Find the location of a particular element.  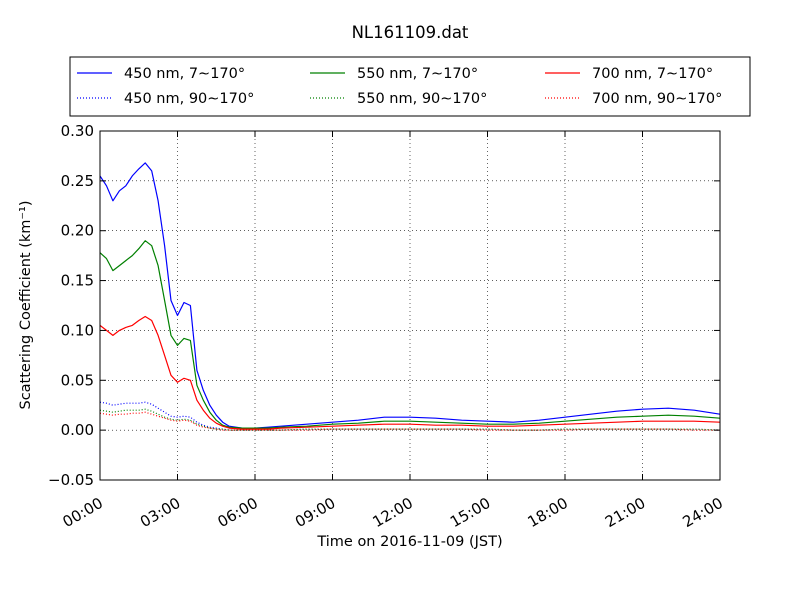

legend-entry: 550 nm, 7∼170° is located at coordinates (417, 74).